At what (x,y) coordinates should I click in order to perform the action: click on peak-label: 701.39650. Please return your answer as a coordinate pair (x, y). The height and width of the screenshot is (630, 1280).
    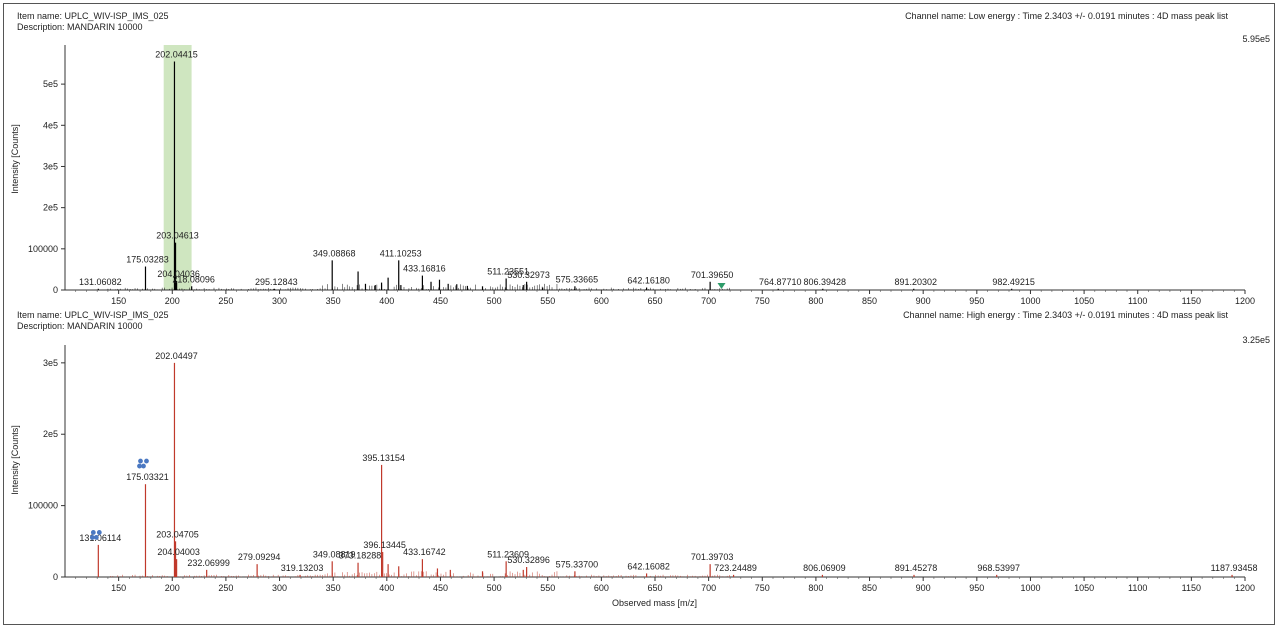
    Looking at the image, I should click on (712, 275).